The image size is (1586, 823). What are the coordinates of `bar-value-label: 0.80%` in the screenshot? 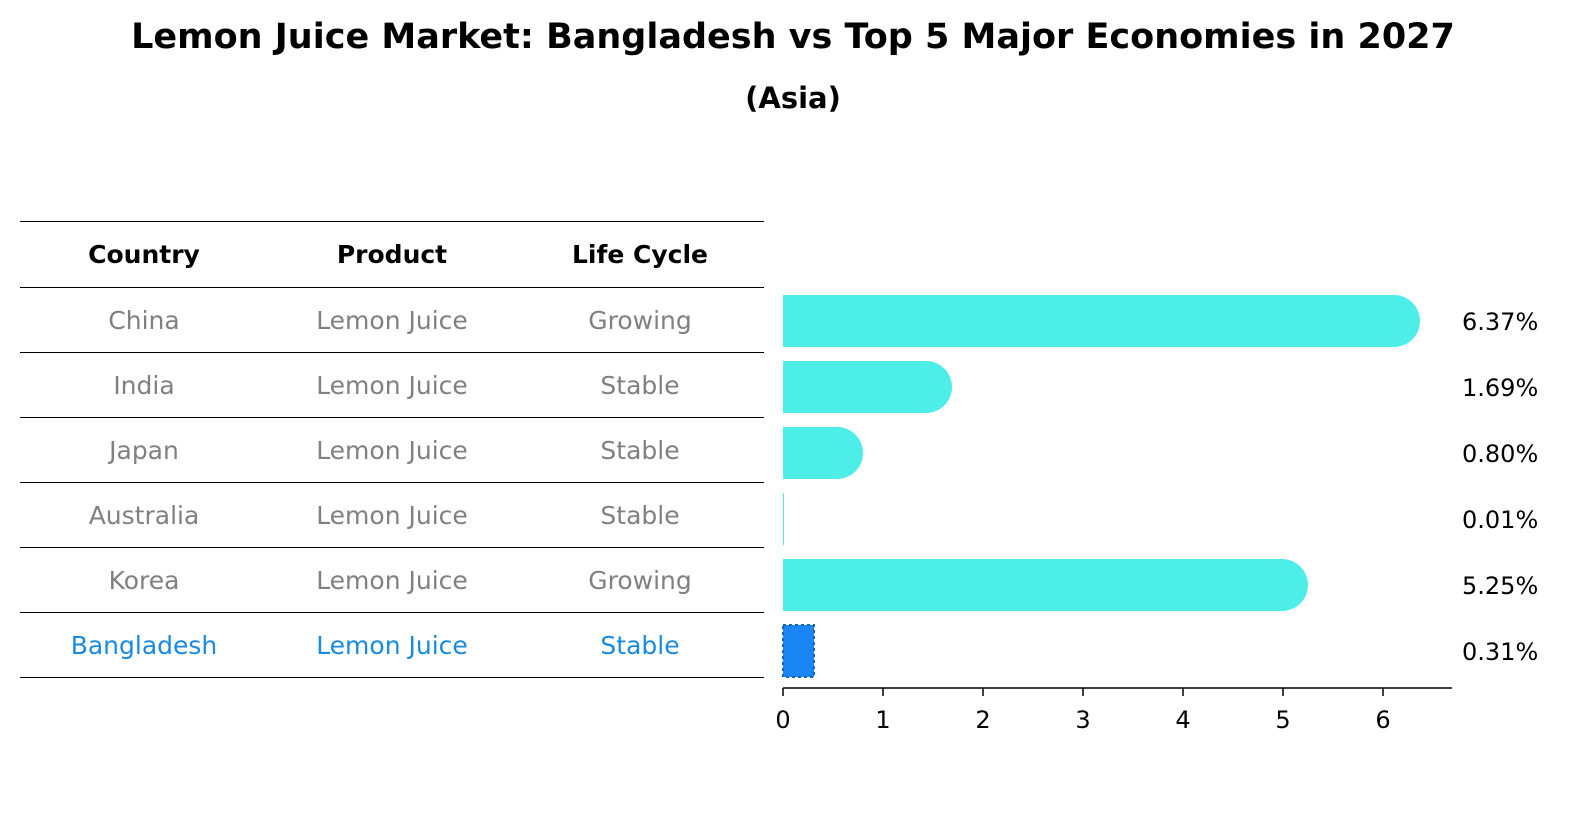 It's located at (1500, 454).